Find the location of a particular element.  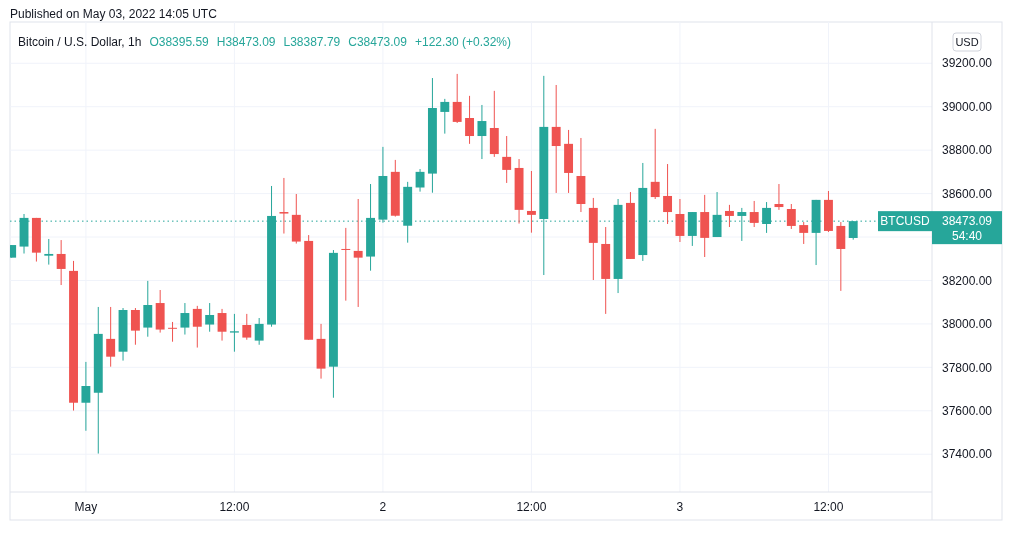

x-tick-label: 2 is located at coordinates (383, 507).